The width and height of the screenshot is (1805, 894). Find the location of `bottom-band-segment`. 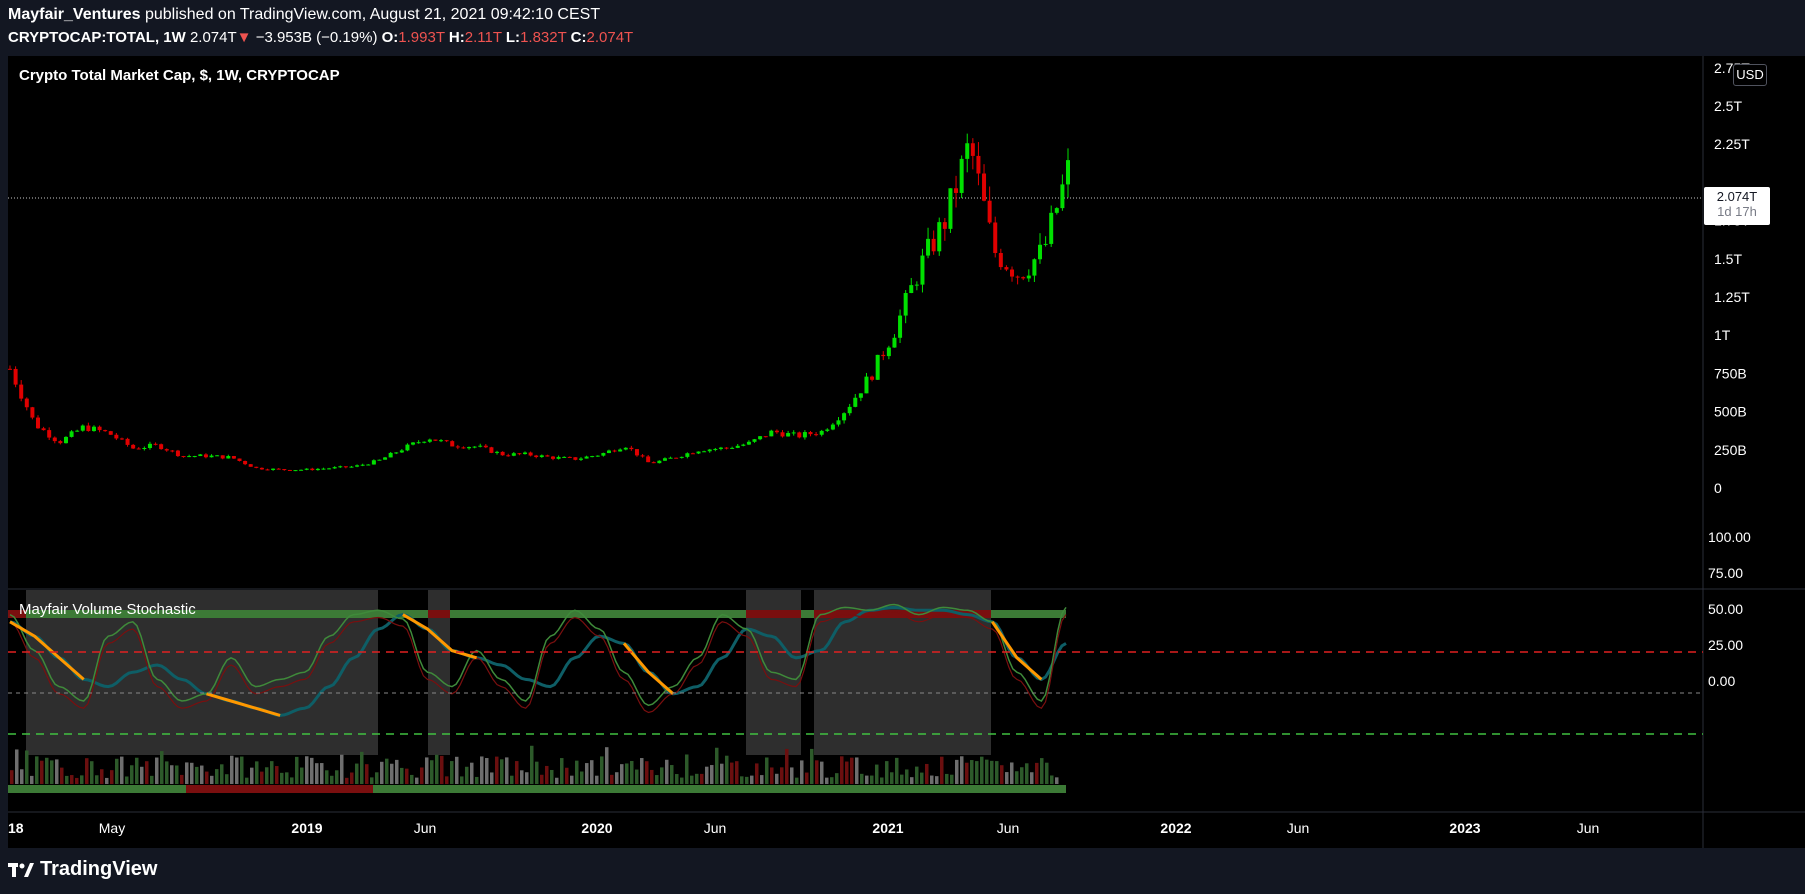

bottom-band-segment is located at coordinates (279, 789).